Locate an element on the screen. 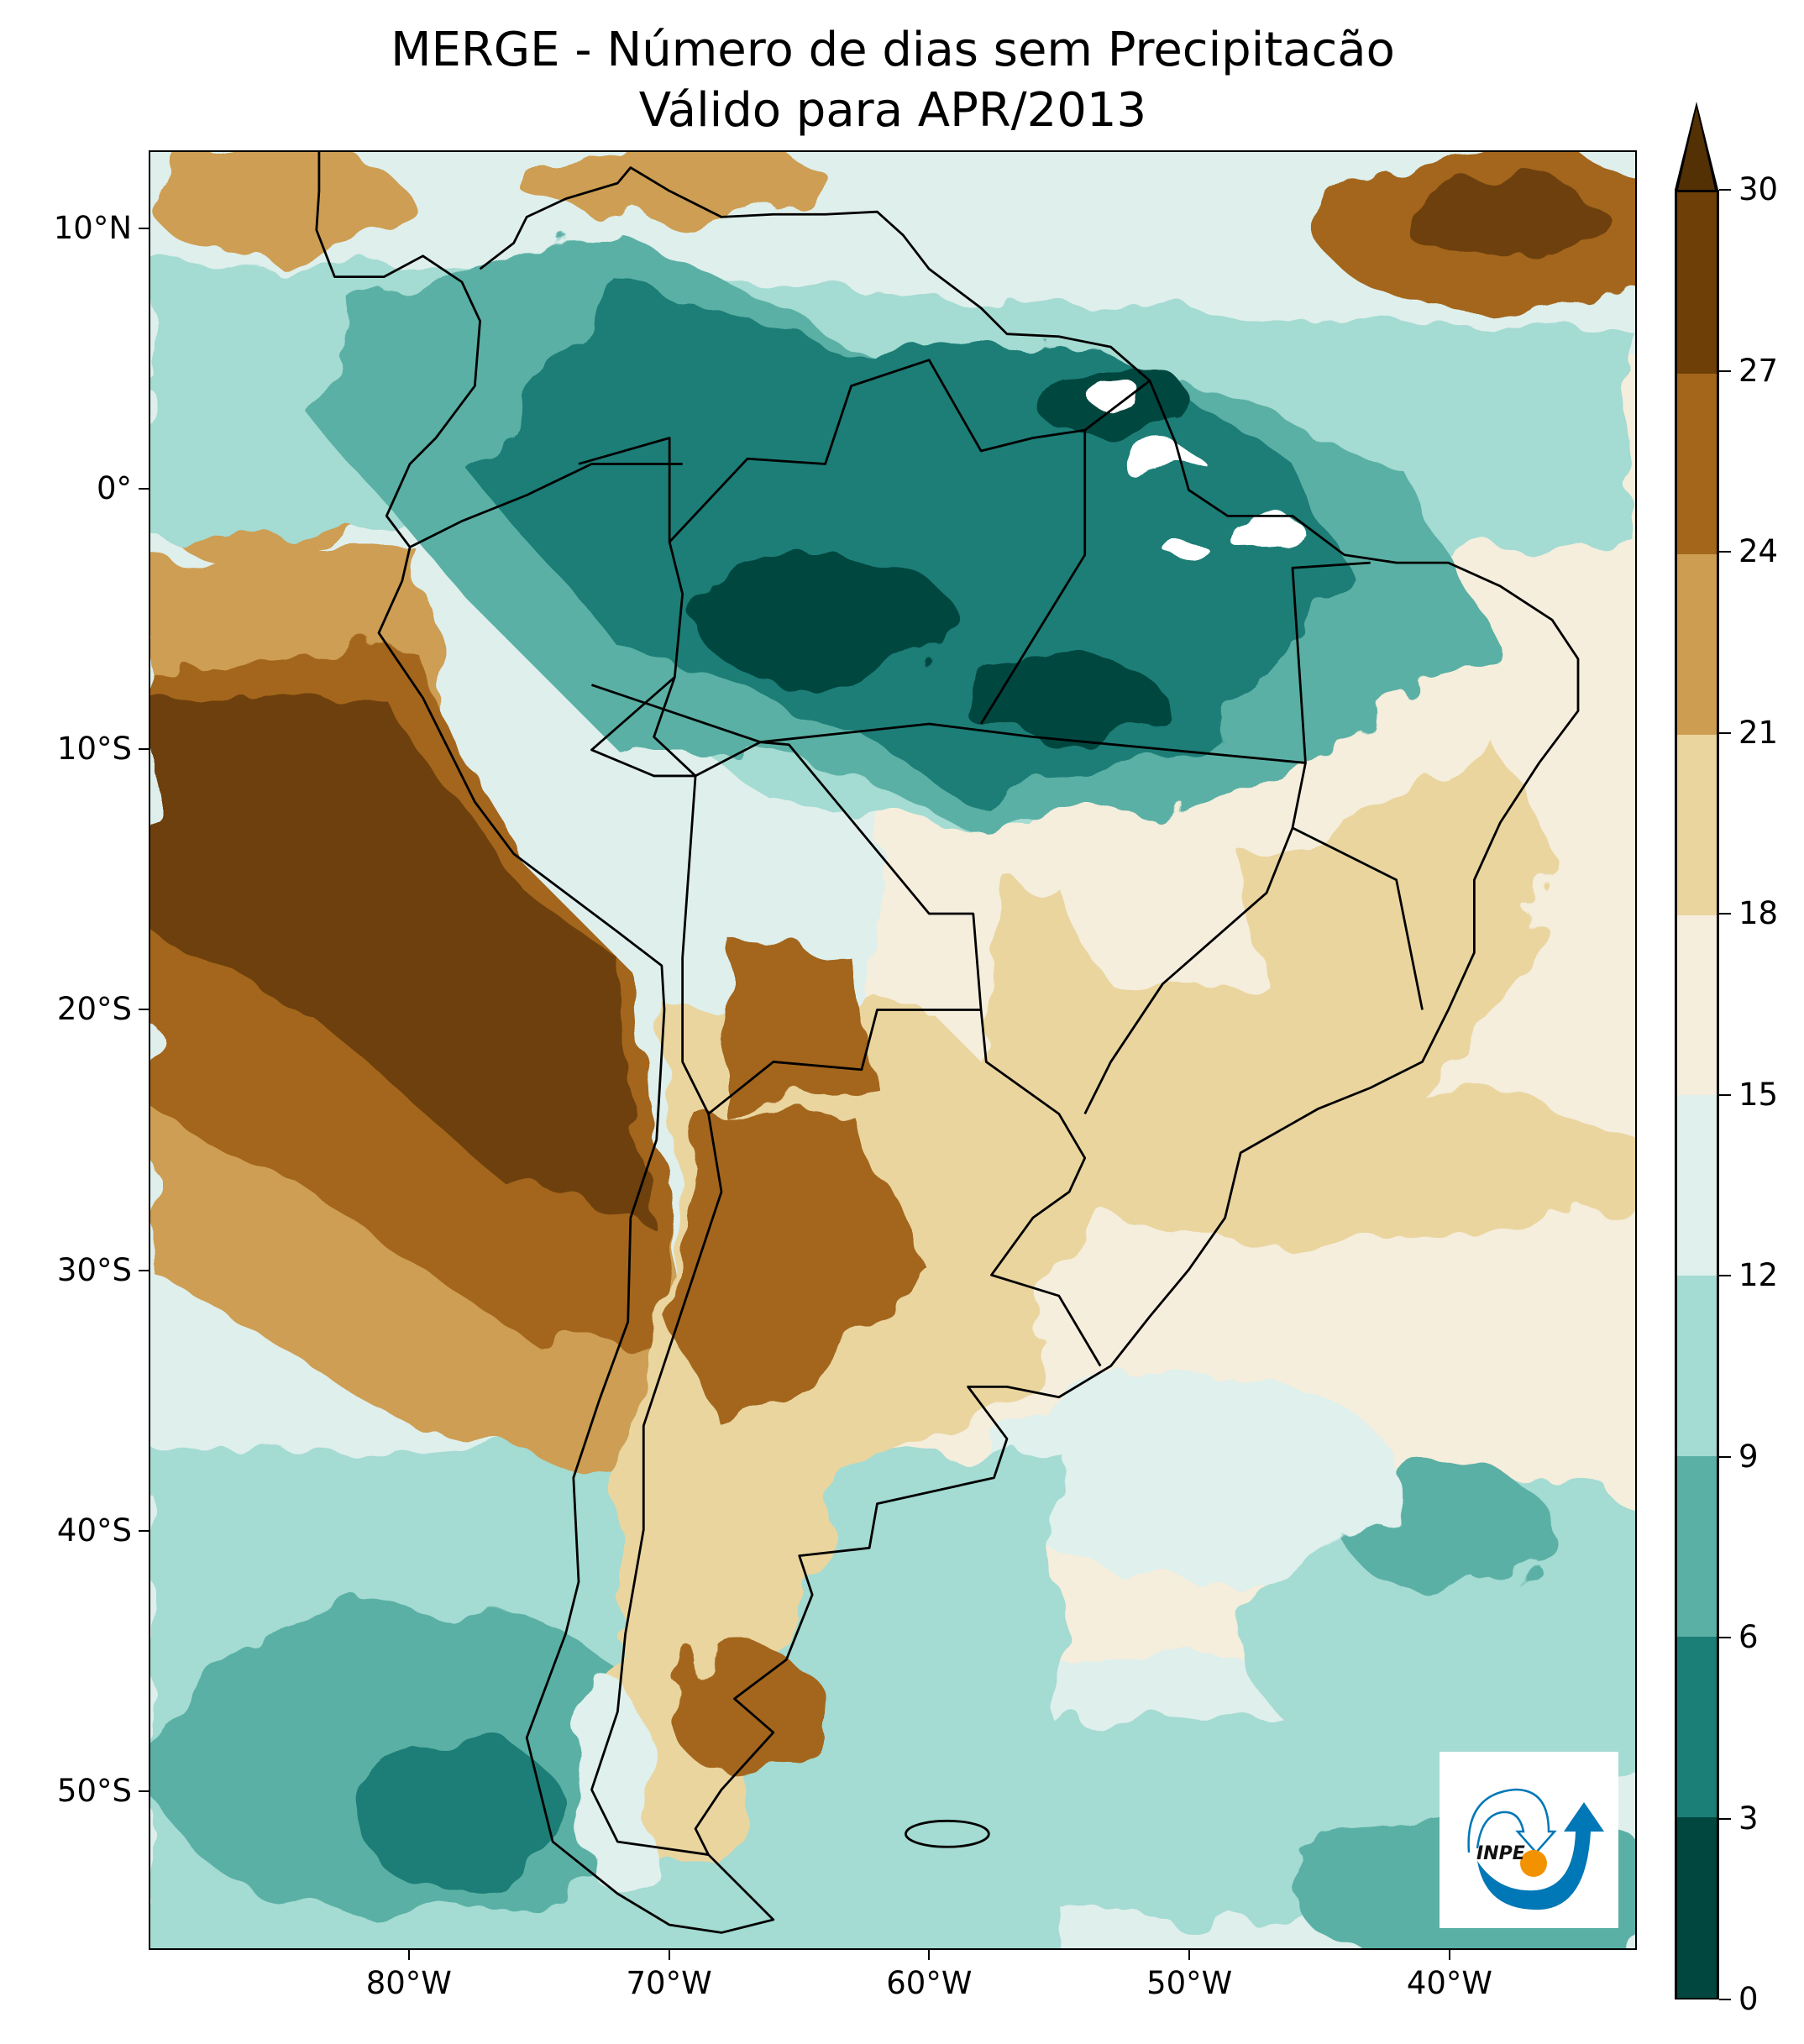 Image resolution: width=1804 pixels, height=2044 pixels. colorbar-tick-label: 0 is located at coordinates (1748, 1999).